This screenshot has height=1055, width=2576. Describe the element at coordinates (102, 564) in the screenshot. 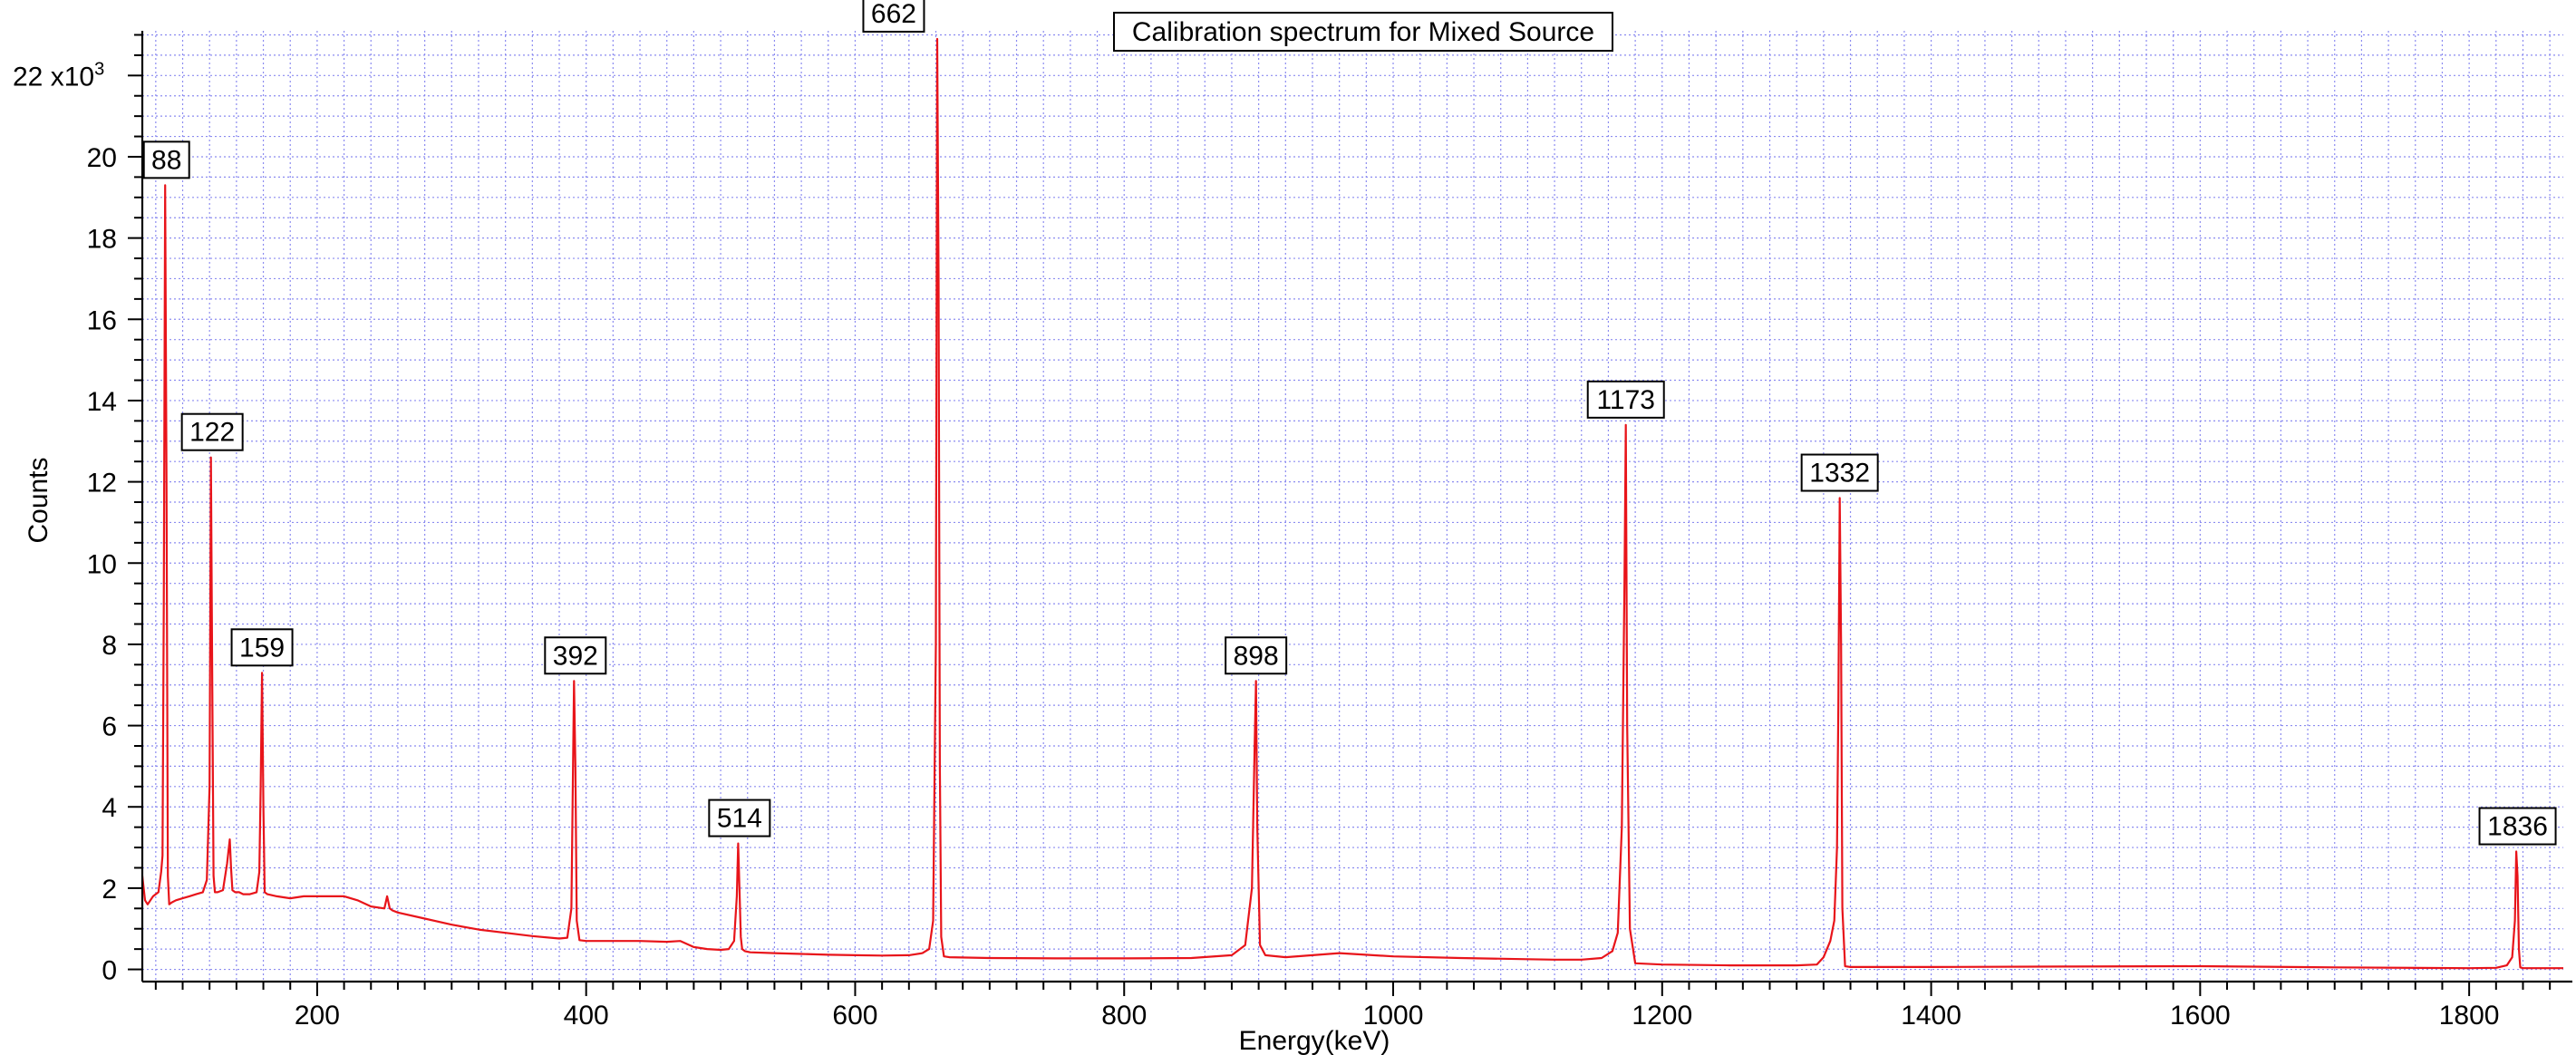

I see `y-tick-label: 10` at that location.